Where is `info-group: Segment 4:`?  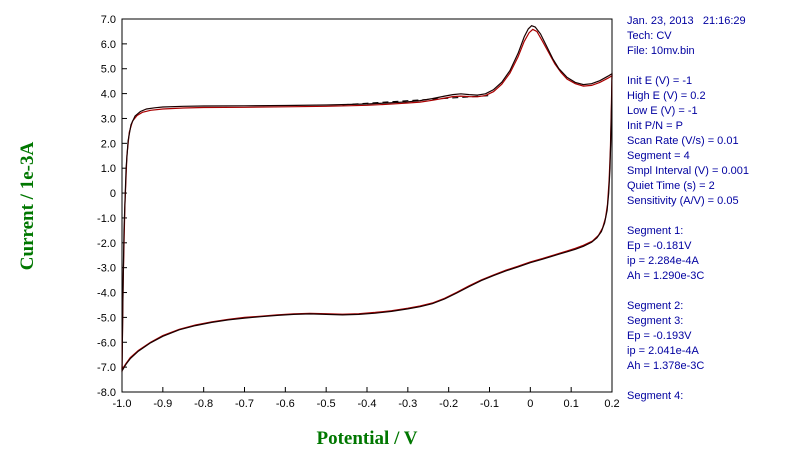 info-group: Segment 4: is located at coordinates (711, 396).